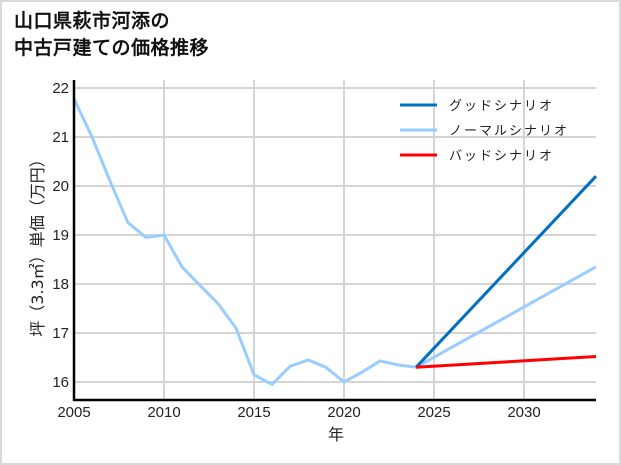 The height and width of the screenshot is (465, 621). I want to click on chart-title-line-2: 中古戸建ての価格推移, so click(112, 48).